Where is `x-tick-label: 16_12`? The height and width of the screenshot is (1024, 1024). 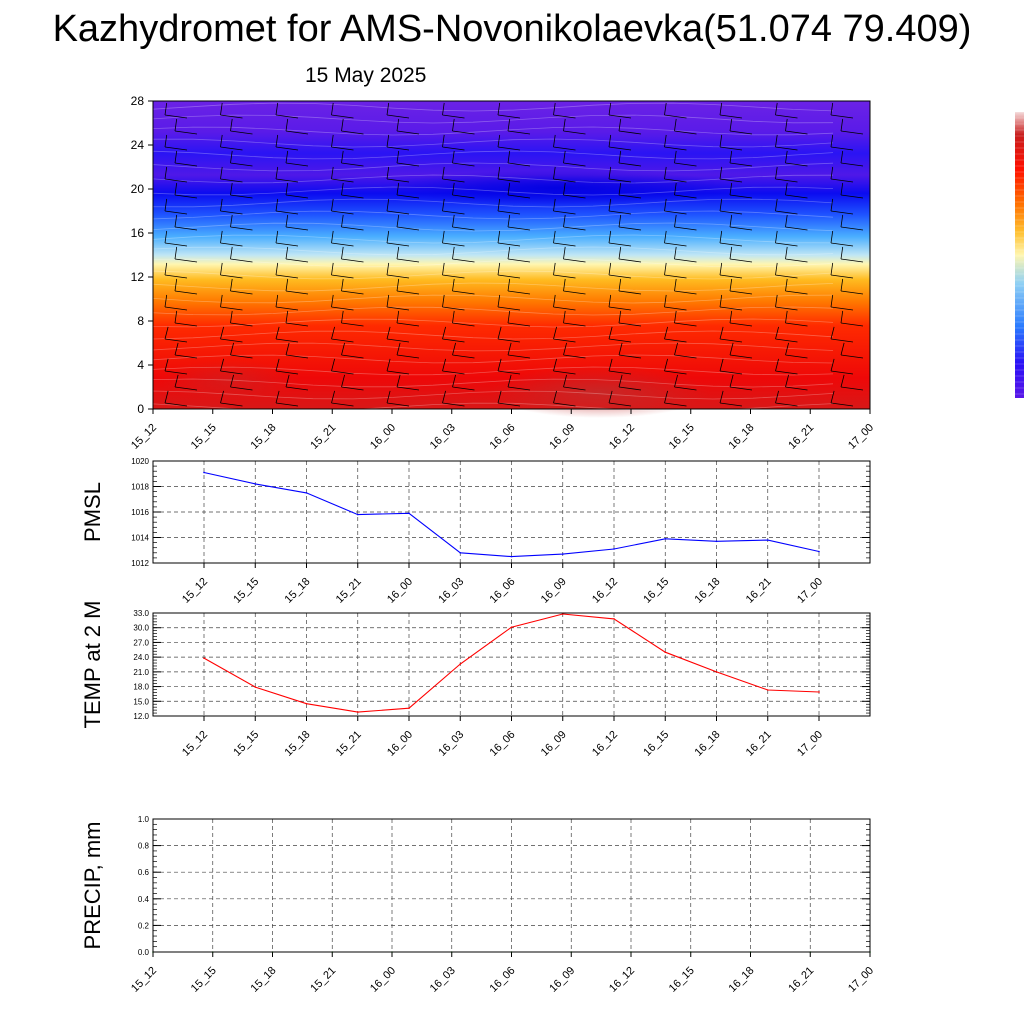 x-tick-label: 16_12 is located at coordinates (605, 744).